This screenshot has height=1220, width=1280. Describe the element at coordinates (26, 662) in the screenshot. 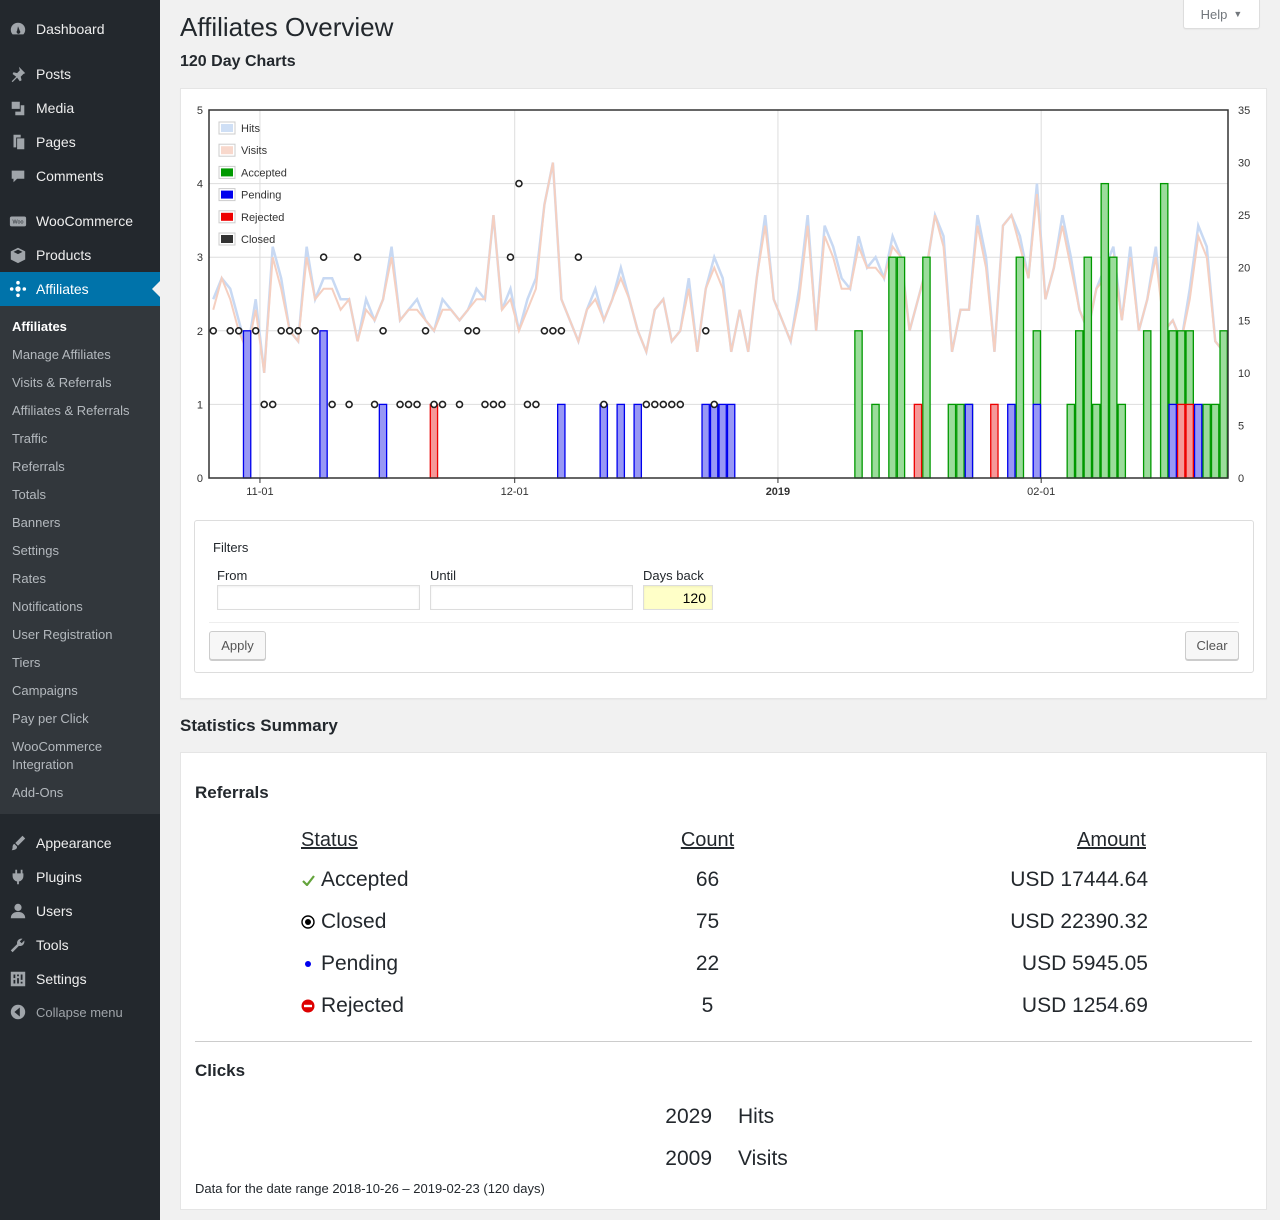

I see `submenu-item-tiers: Tiers` at that location.